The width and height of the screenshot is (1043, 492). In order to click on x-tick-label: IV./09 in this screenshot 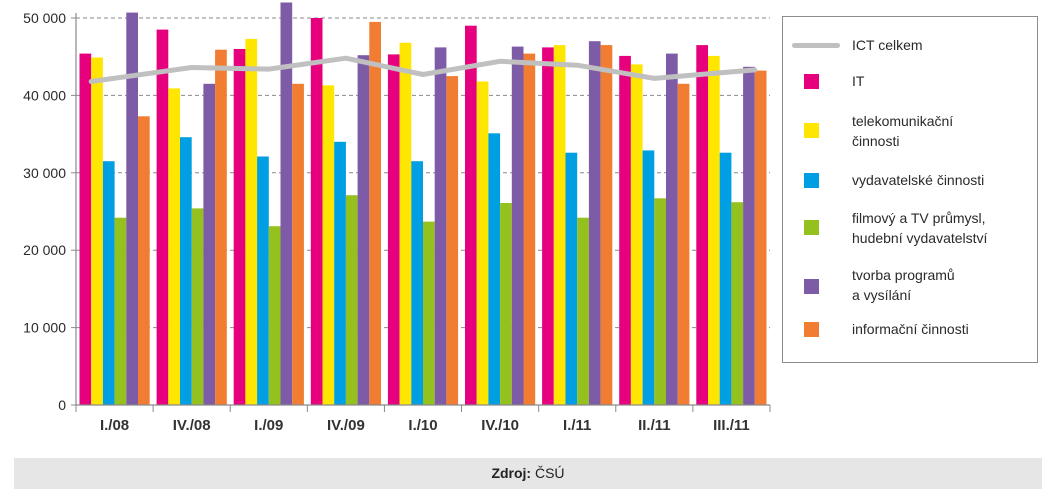, I will do `click(346, 425)`.